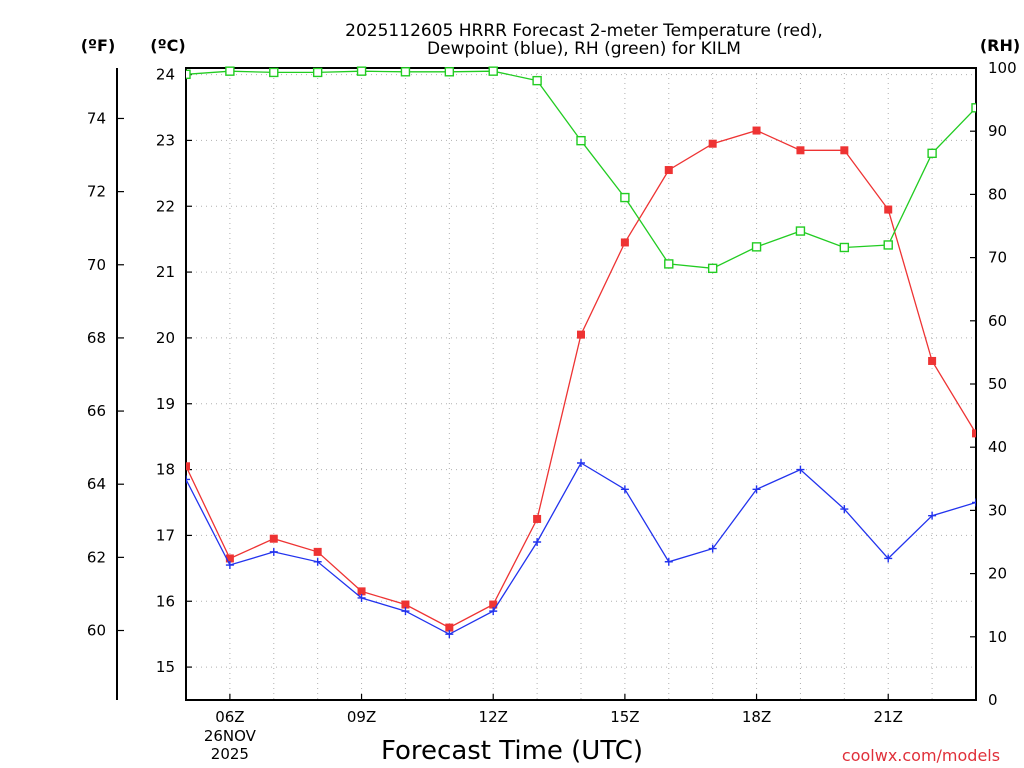  What do you see at coordinates (96, 557) in the screenshot?
I see `fahrenheit-tick-label: 62` at bounding box center [96, 557].